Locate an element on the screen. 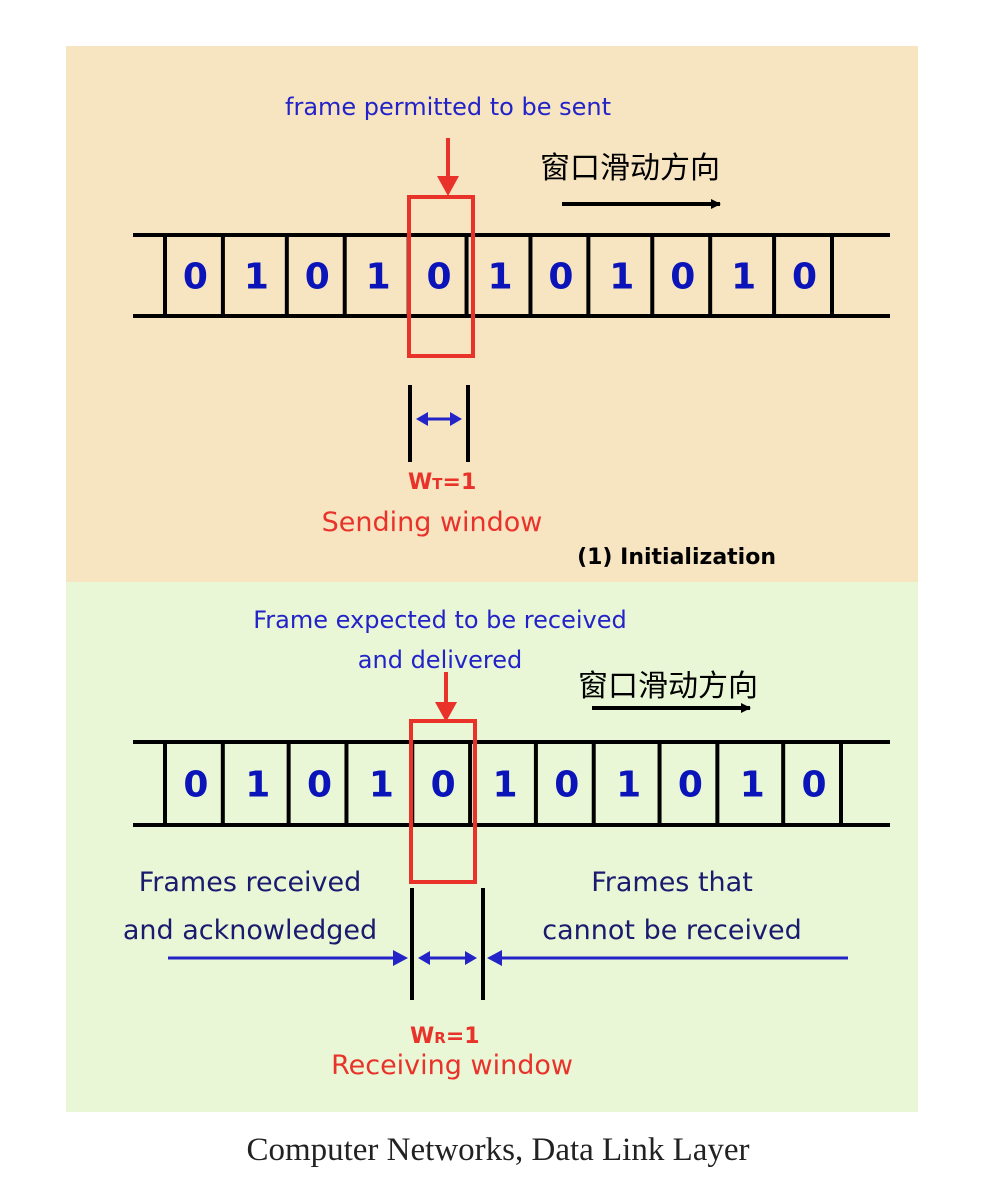  top-pointer-arrow is located at coordinates (448, 167).